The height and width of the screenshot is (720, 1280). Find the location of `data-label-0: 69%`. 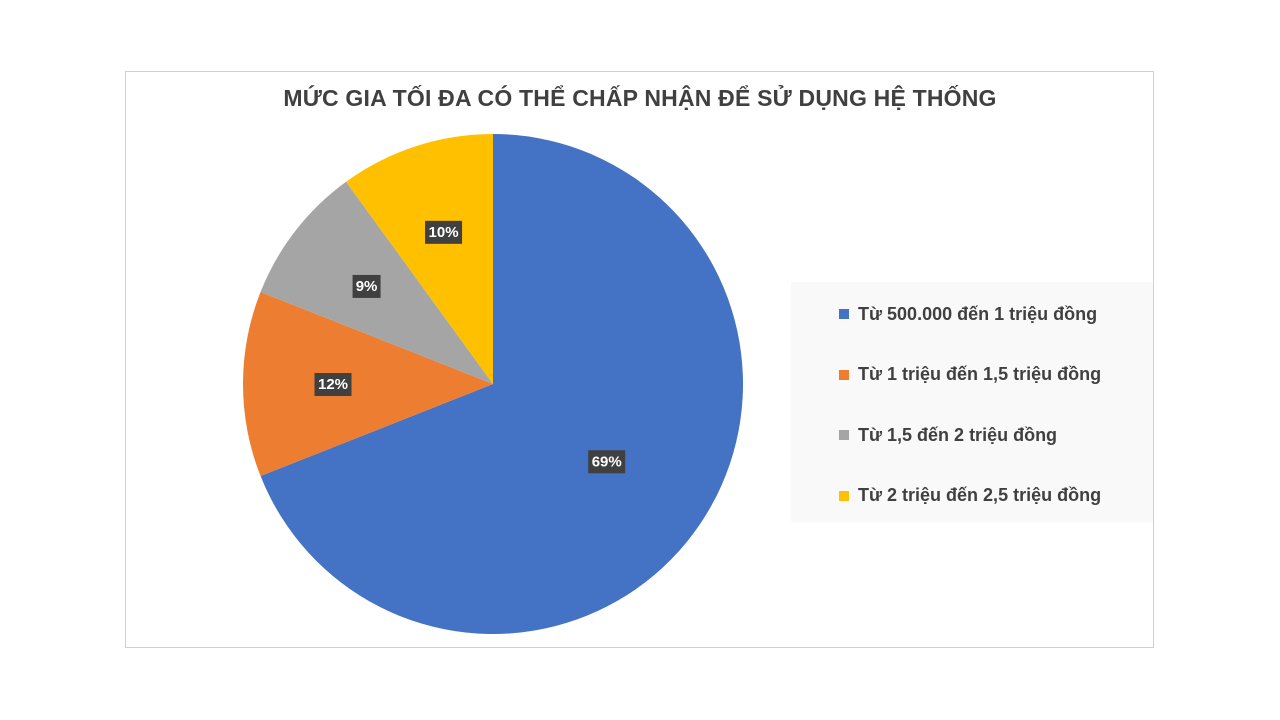

data-label-0: 69% is located at coordinates (607, 462).